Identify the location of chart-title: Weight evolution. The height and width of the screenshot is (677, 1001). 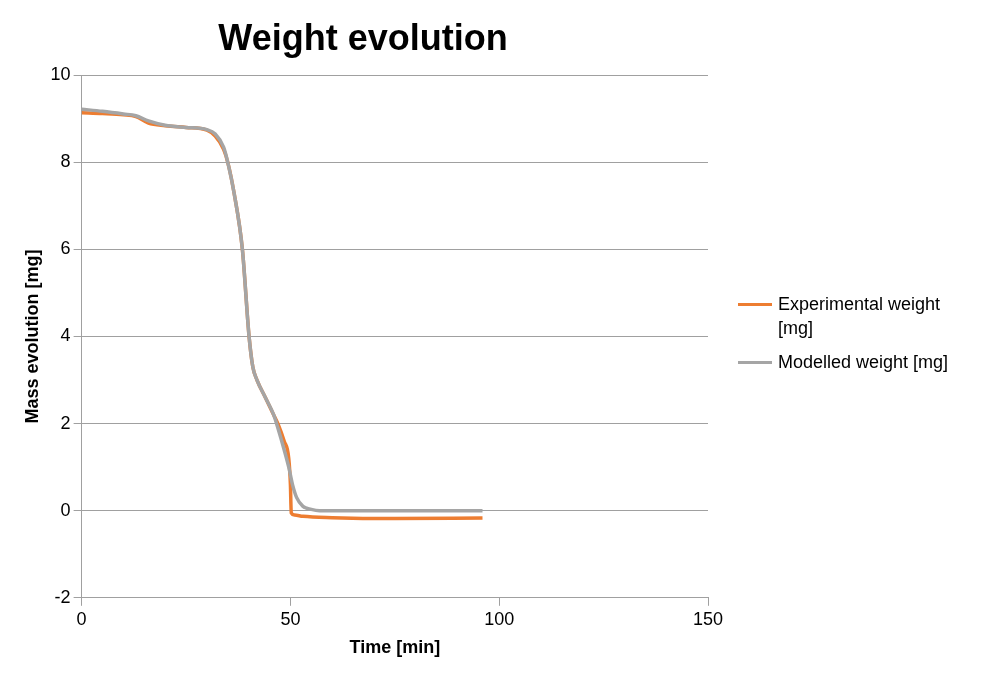
(363, 37).